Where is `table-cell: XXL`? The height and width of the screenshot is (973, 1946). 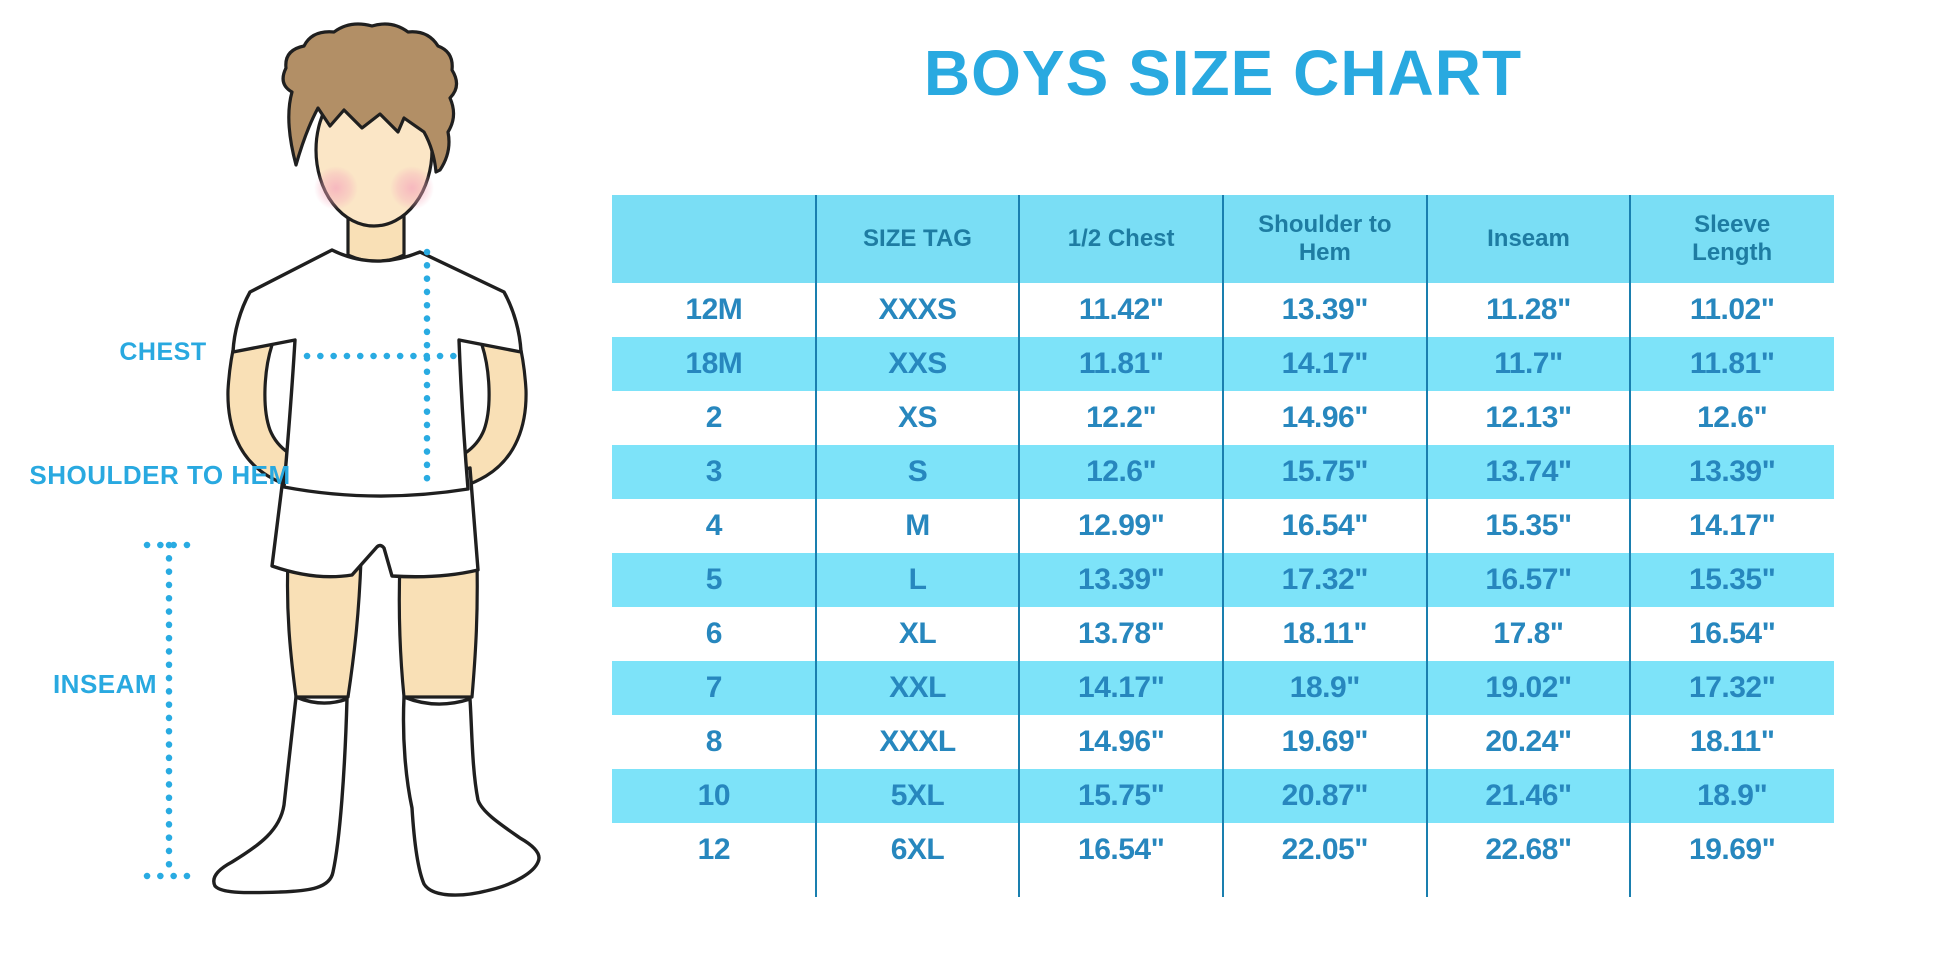 table-cell: XXL is located at coordinates (917, 687).